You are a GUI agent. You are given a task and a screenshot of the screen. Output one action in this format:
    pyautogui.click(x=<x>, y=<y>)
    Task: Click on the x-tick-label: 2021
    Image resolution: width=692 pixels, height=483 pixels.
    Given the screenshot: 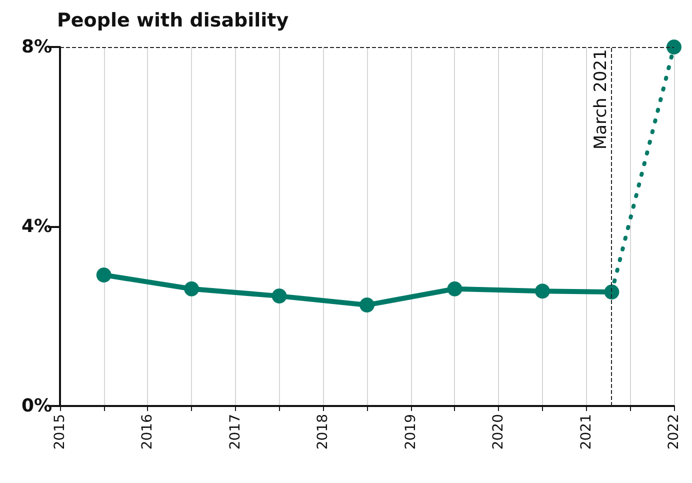 What is the action you would take?
    pyautogui.click(x=586, y=432)
    